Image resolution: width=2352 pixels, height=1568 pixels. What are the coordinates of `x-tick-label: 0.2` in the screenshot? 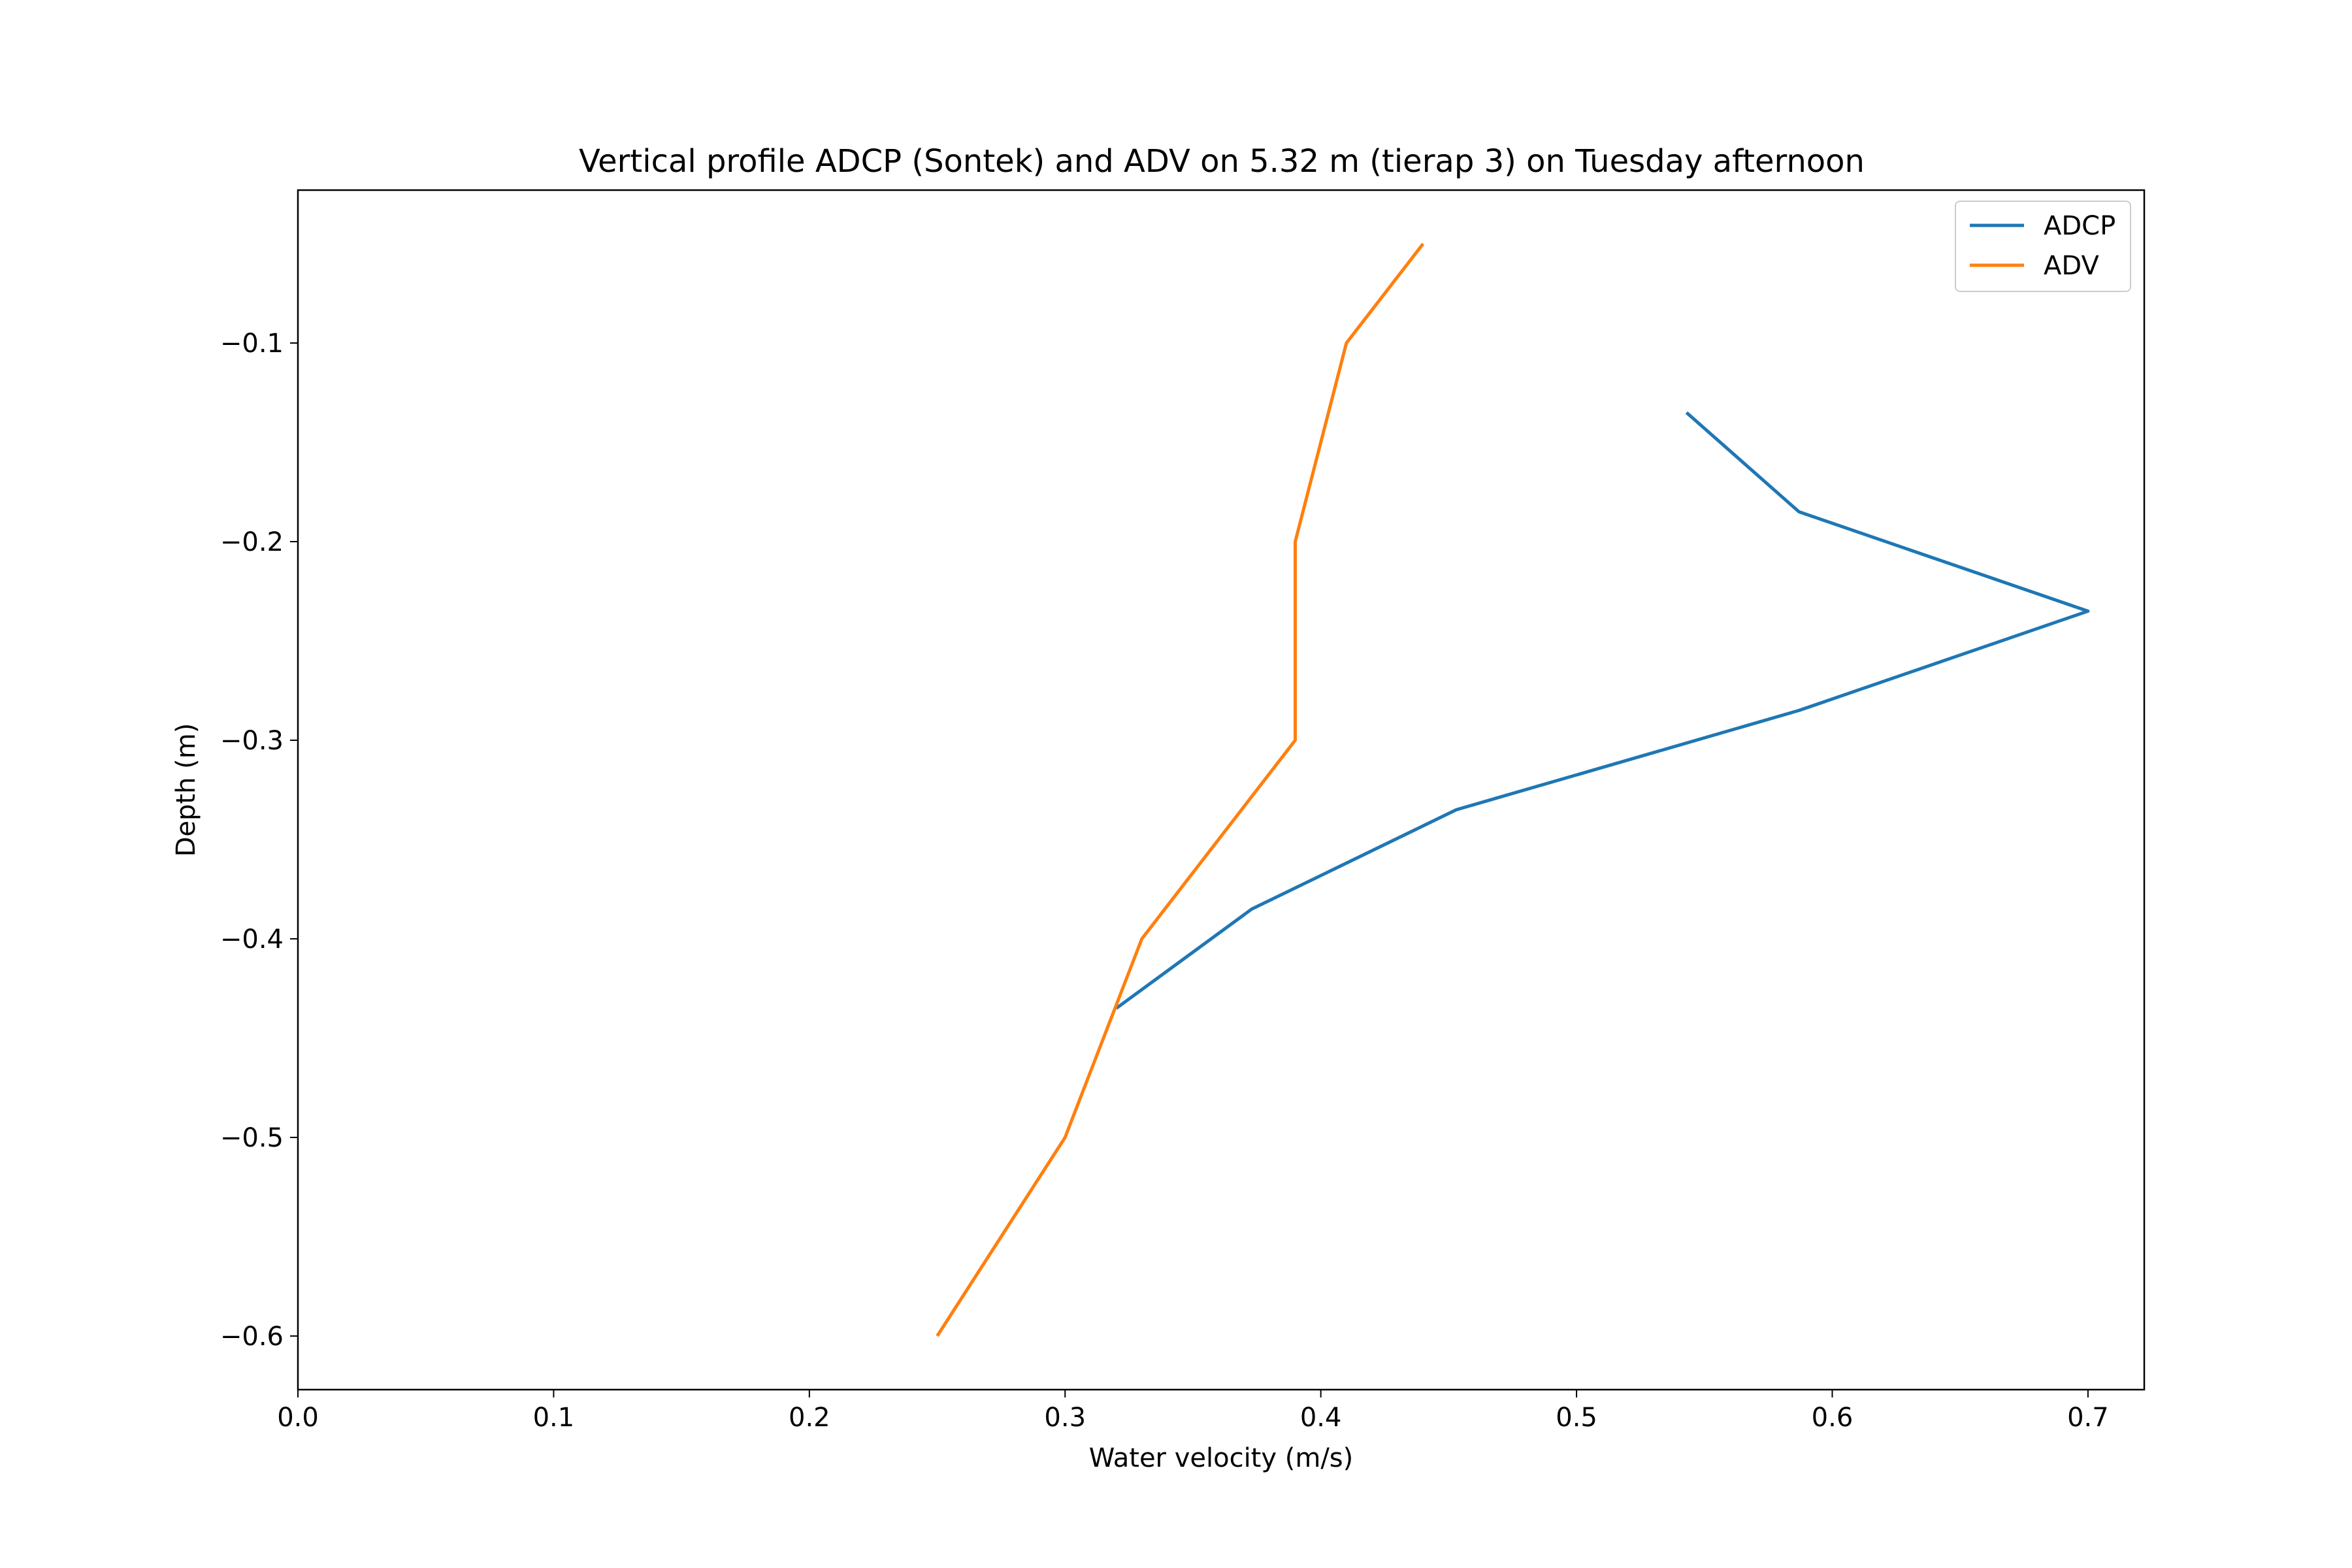 It's located at (809, 1418).